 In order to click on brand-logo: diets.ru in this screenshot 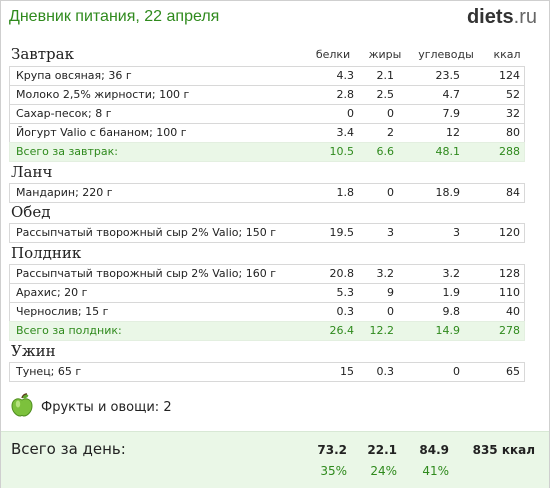, I will do `click(502, 17)`.